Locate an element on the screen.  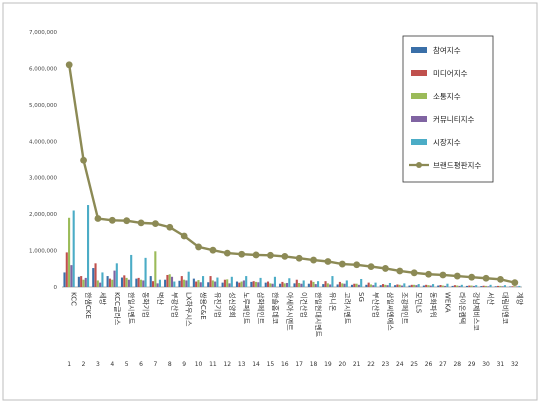
rank-label: 8 is located at coordinates (170, 364).